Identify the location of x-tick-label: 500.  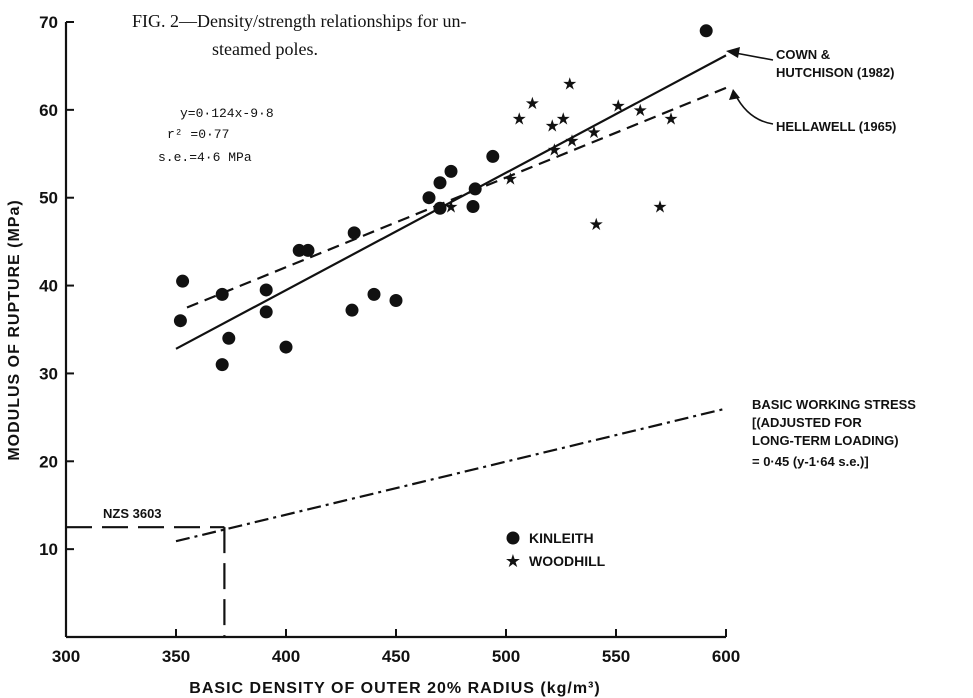
(506, 656).